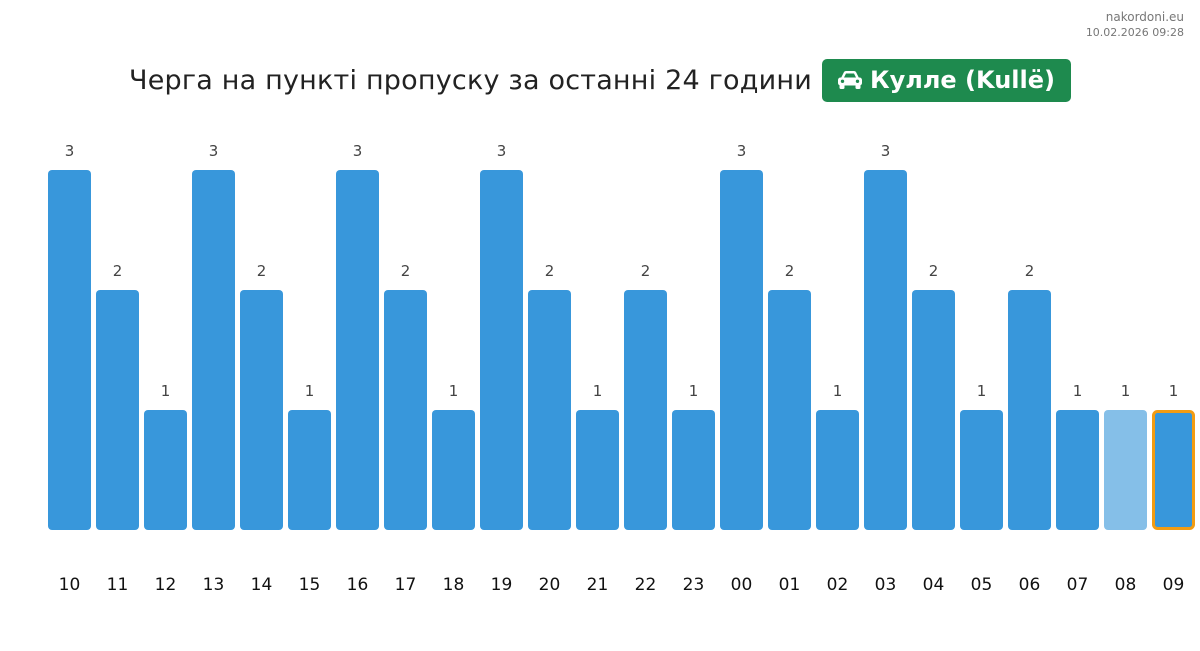 The height and width of the screenshot is (651, 1200). I want to click on value-label-17: 2, so click(406, 271).